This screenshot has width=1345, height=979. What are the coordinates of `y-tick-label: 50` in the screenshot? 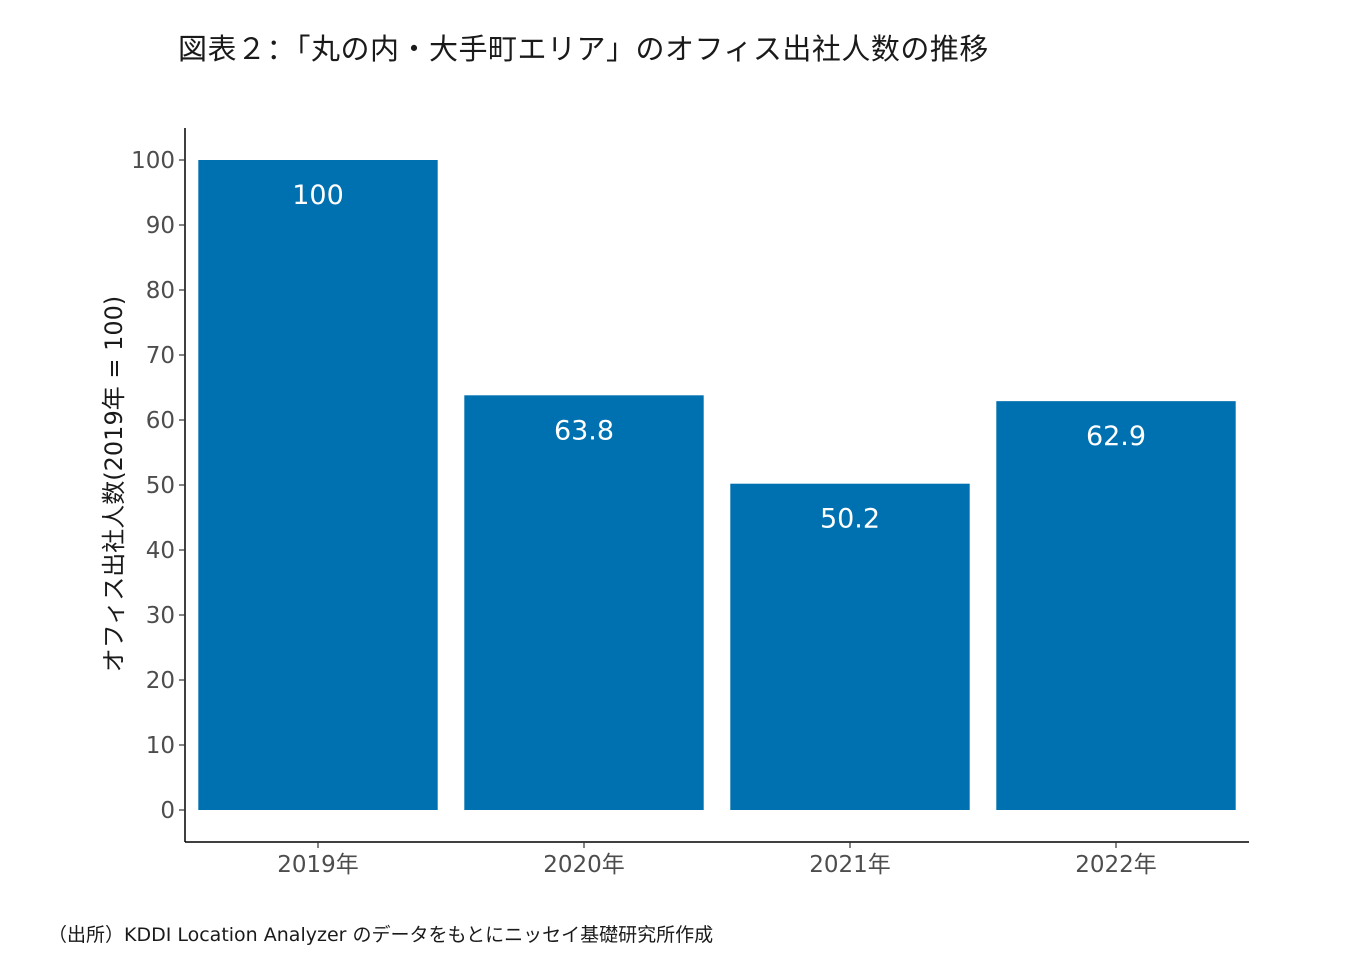 It's located at (160, 486).